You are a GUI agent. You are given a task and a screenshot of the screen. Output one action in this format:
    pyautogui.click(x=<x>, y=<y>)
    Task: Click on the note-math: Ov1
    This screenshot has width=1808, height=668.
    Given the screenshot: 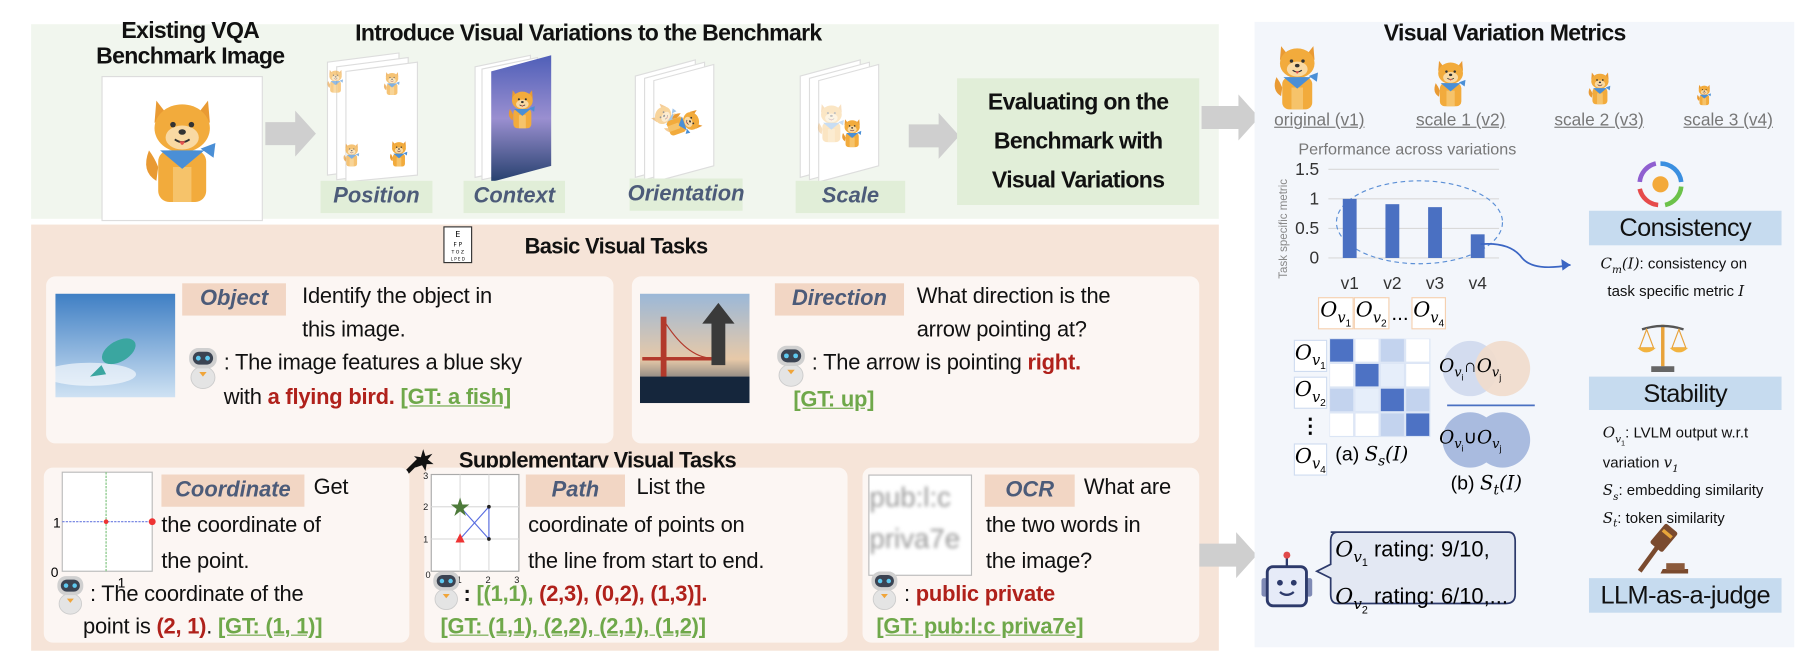 What is the action you would take?
    pyautogui.click(x=1614, y=436)
    